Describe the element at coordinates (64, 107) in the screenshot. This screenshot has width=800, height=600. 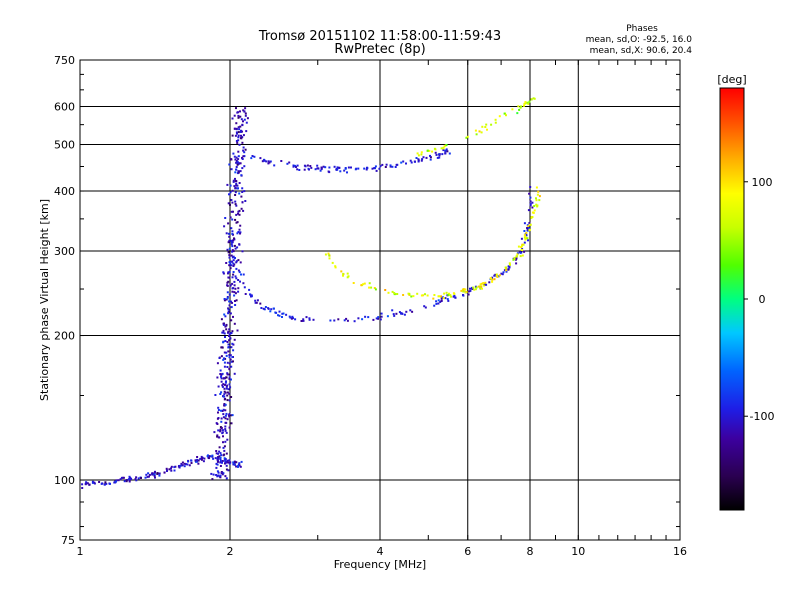
I see `y-tick-label: 600` at that location.